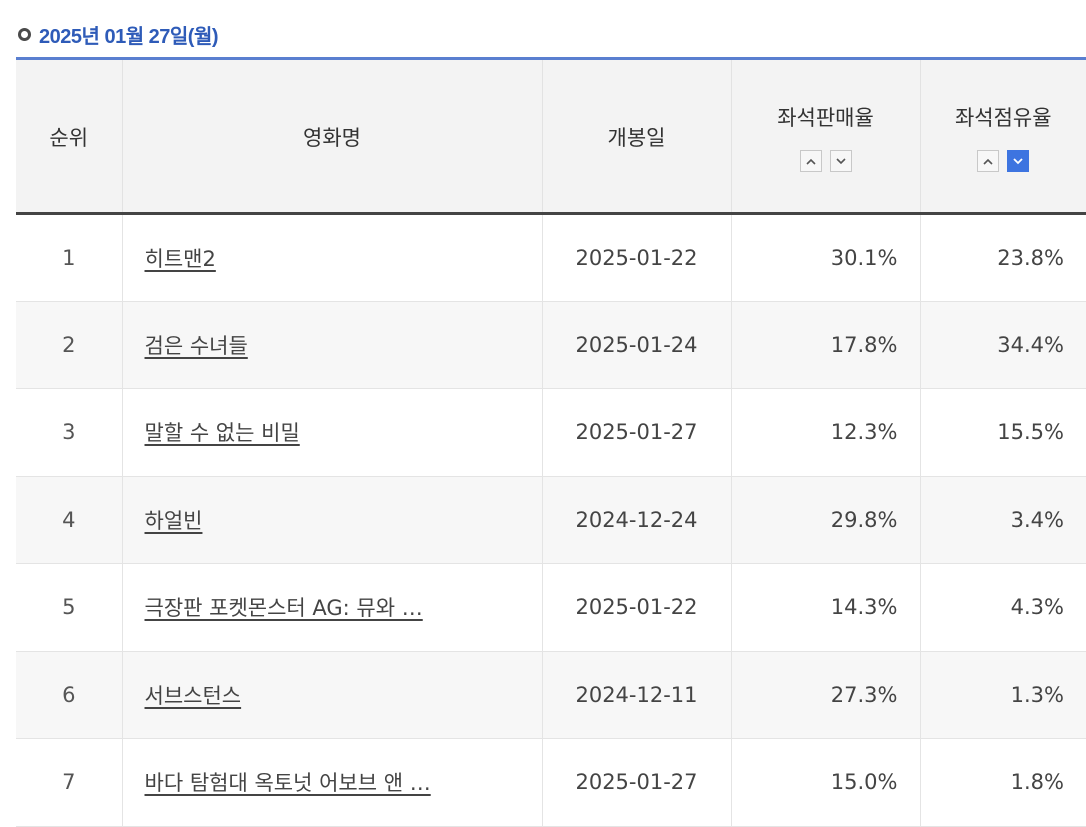 The image size is (1086, 827). What do you see at coordinates (1003, 433) in the screenshot?
I see `seat-share-cell: 15.5%` at bounding box center [1003, 433].